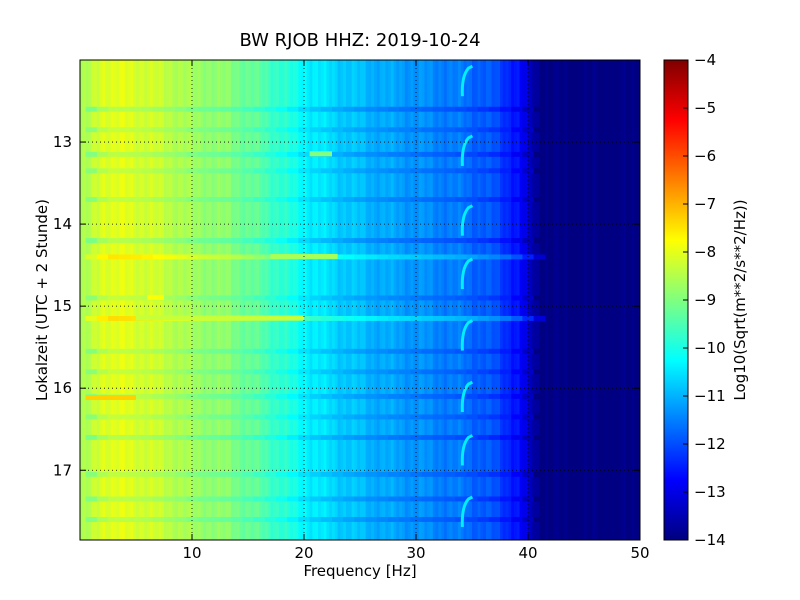 This screenshot has height=600, width=800. What do you see at coordinates (467, 220) in the screenshot?
I see `periodic-signal-mark` at bounding box center [467, 220].